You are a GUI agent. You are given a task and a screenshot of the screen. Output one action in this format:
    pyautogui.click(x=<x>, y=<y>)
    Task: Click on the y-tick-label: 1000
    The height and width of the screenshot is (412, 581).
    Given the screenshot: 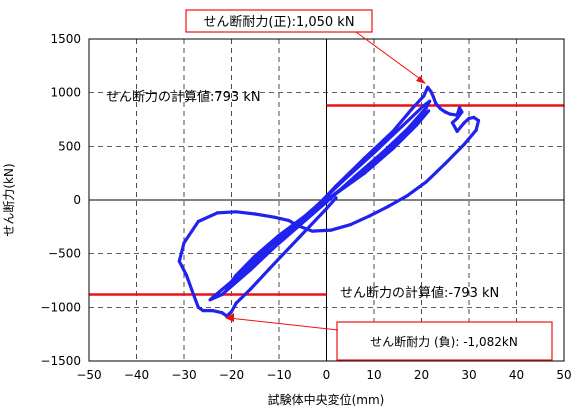 What is the action you would take?
    pyautogui.click(x=65, y=93)
    